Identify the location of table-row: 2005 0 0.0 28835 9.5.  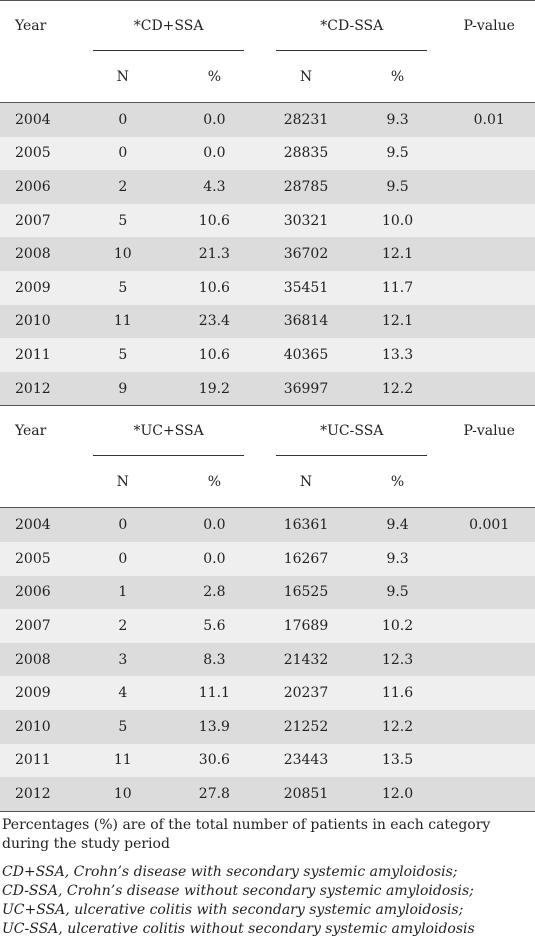
(267, 153).